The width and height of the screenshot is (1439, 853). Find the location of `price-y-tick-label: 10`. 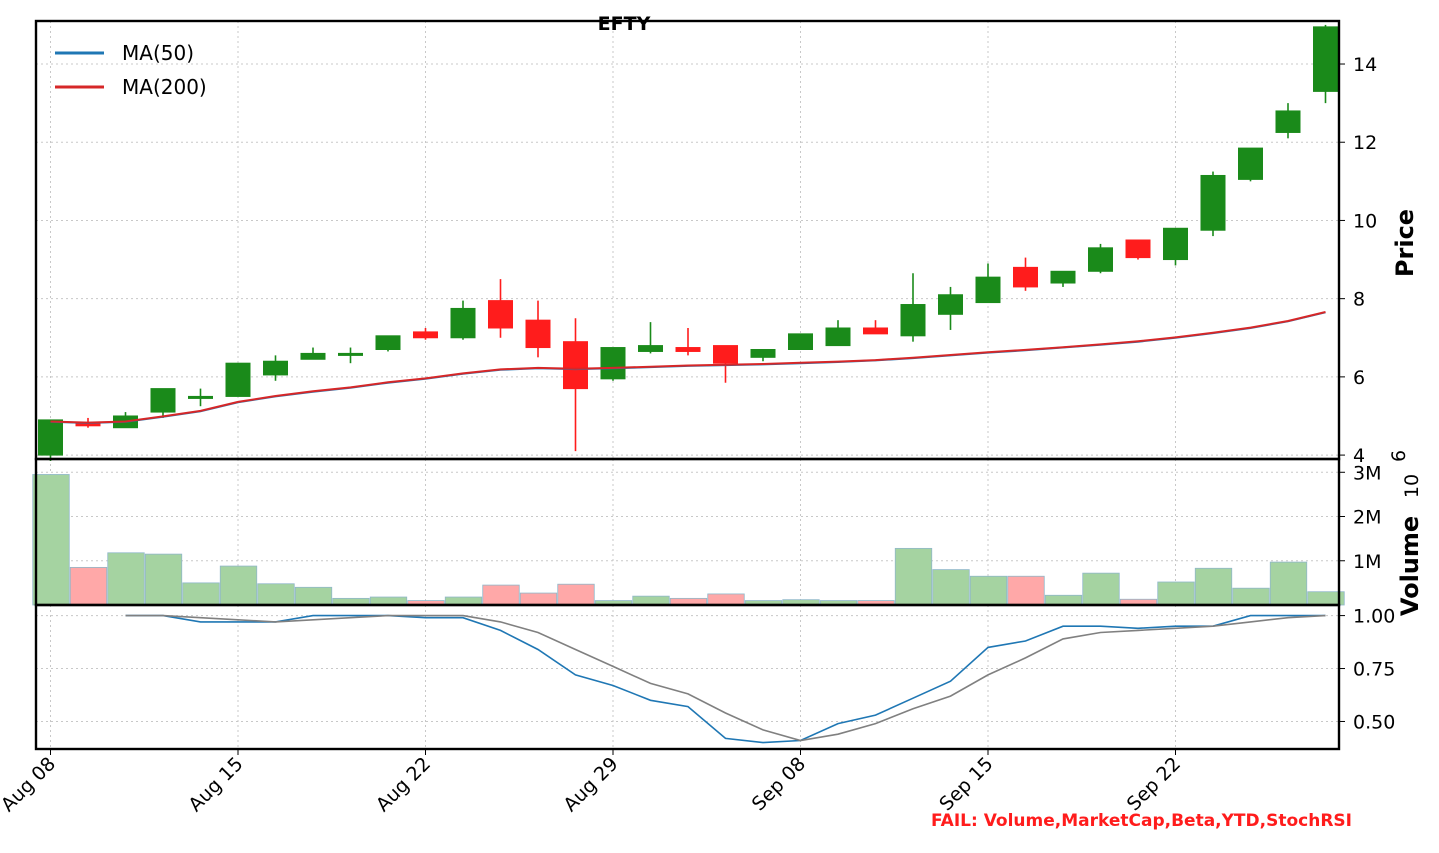

price-y-tick-label: 10 is located at coordinates (1365, 221).